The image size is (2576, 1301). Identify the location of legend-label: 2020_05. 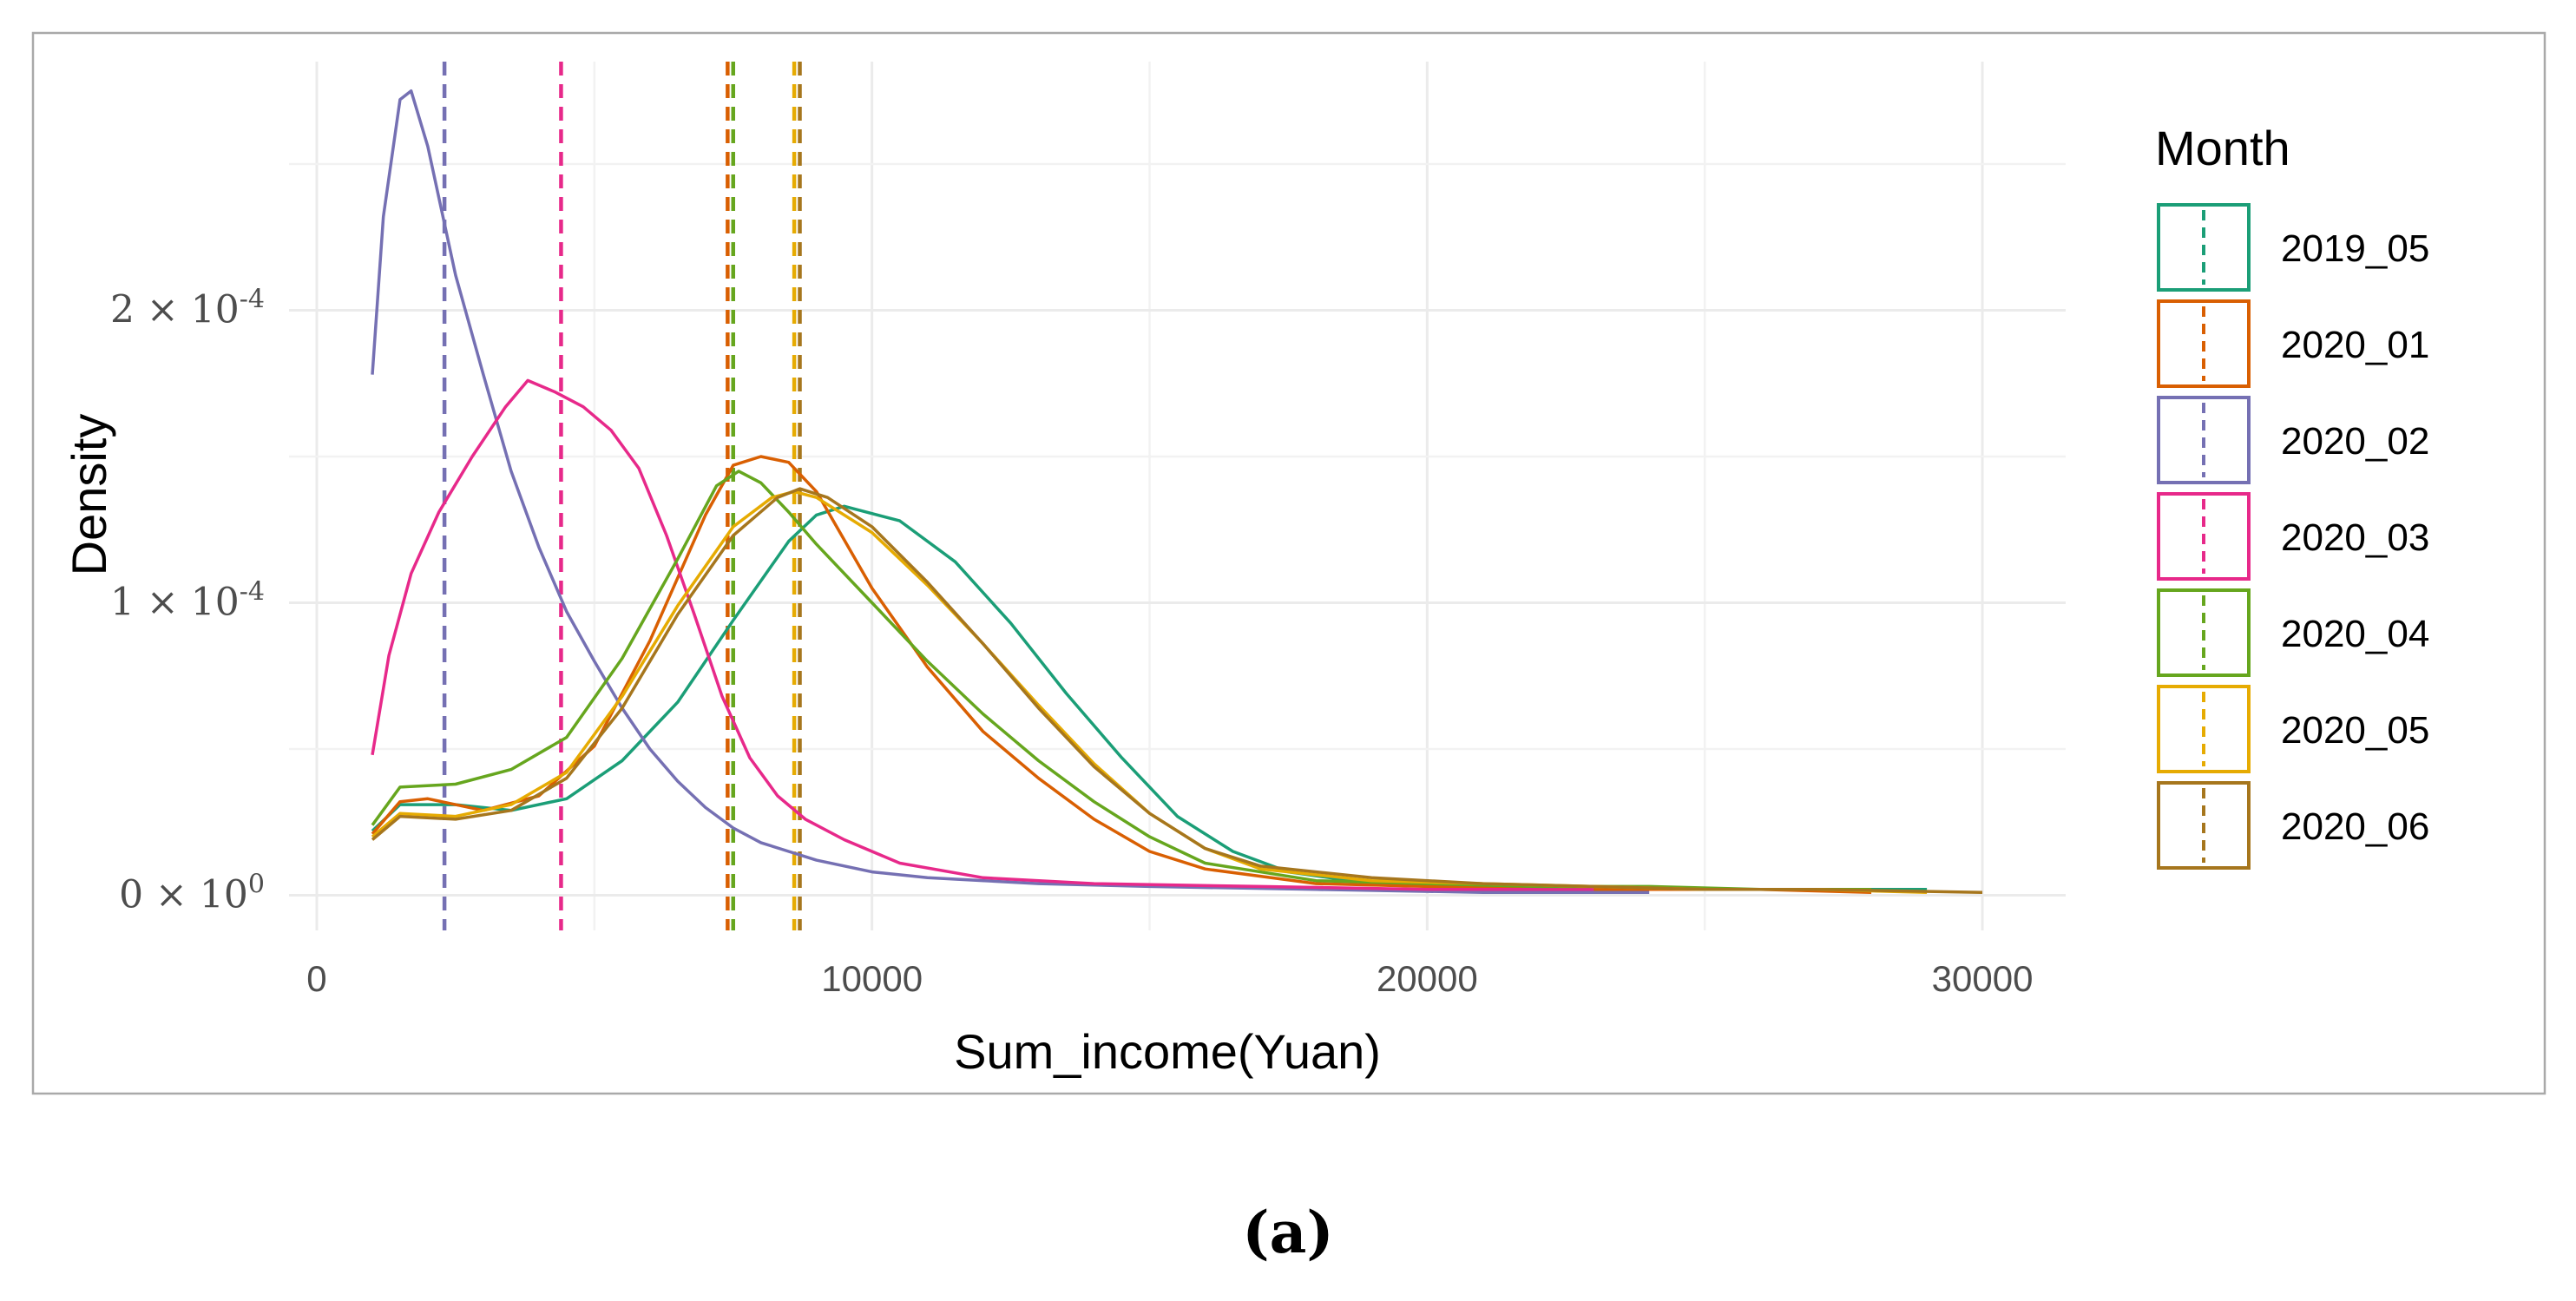
(2355, 730).